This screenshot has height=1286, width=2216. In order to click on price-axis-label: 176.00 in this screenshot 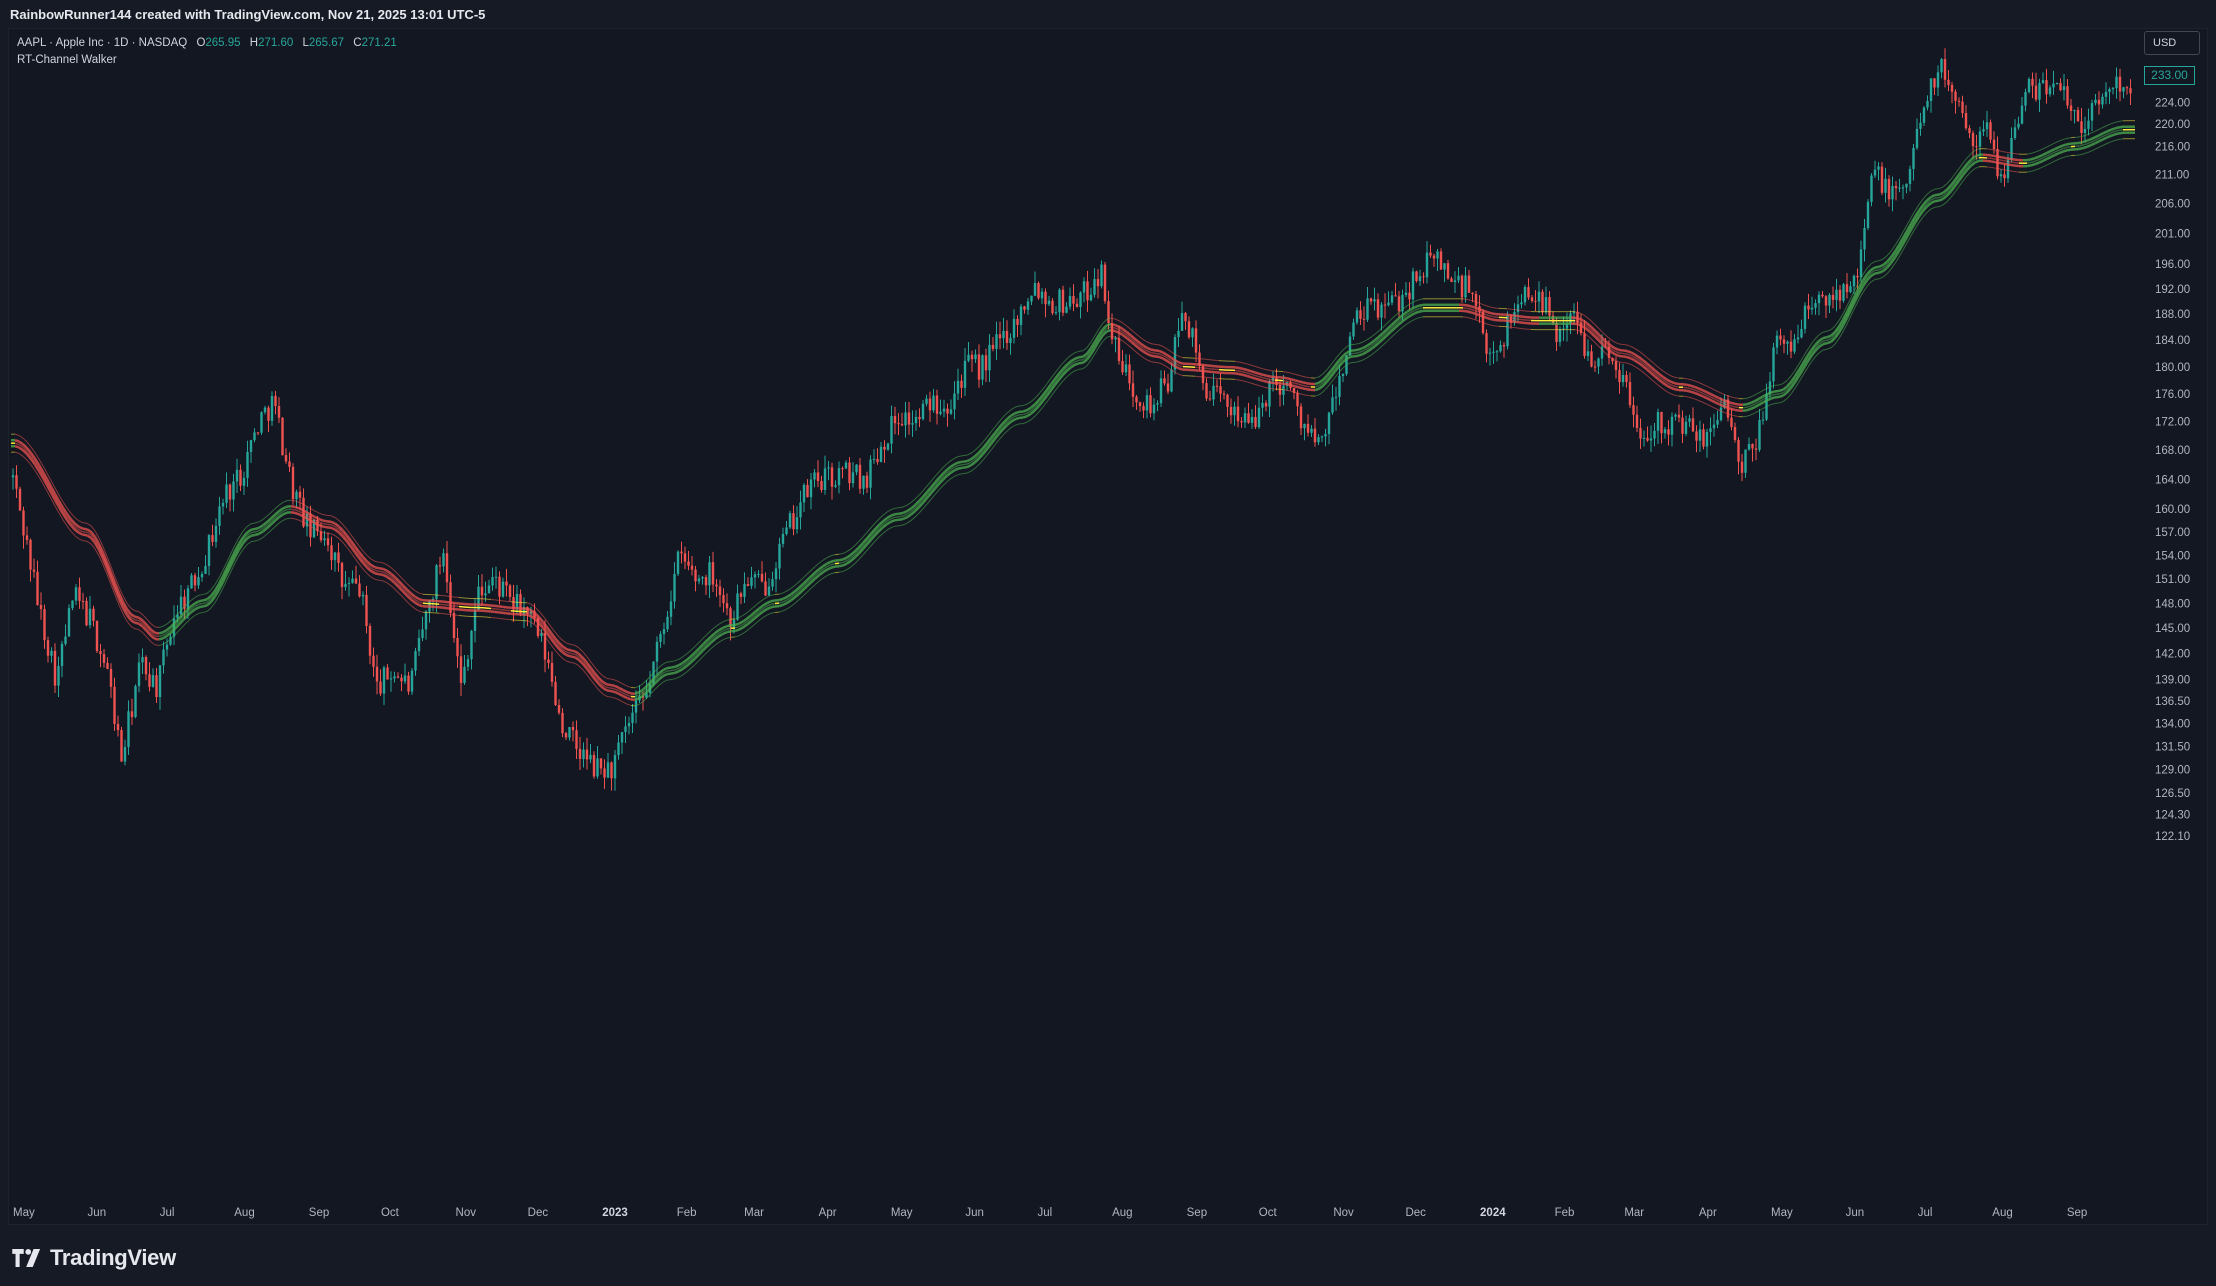, I will do `click(2172, 395)`.